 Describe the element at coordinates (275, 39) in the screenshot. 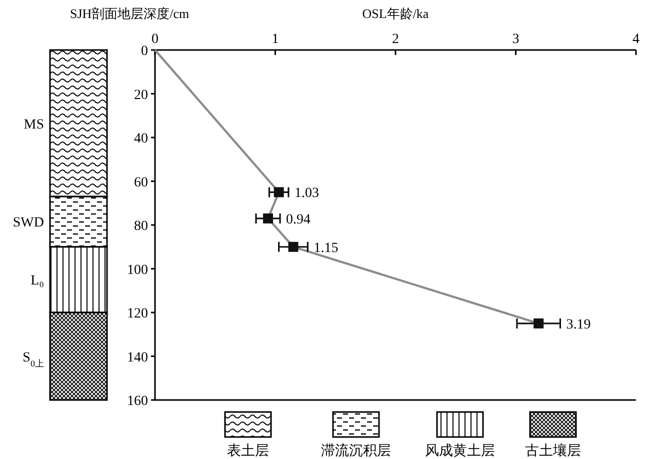

I see `x-tick-label: 1` at that location.